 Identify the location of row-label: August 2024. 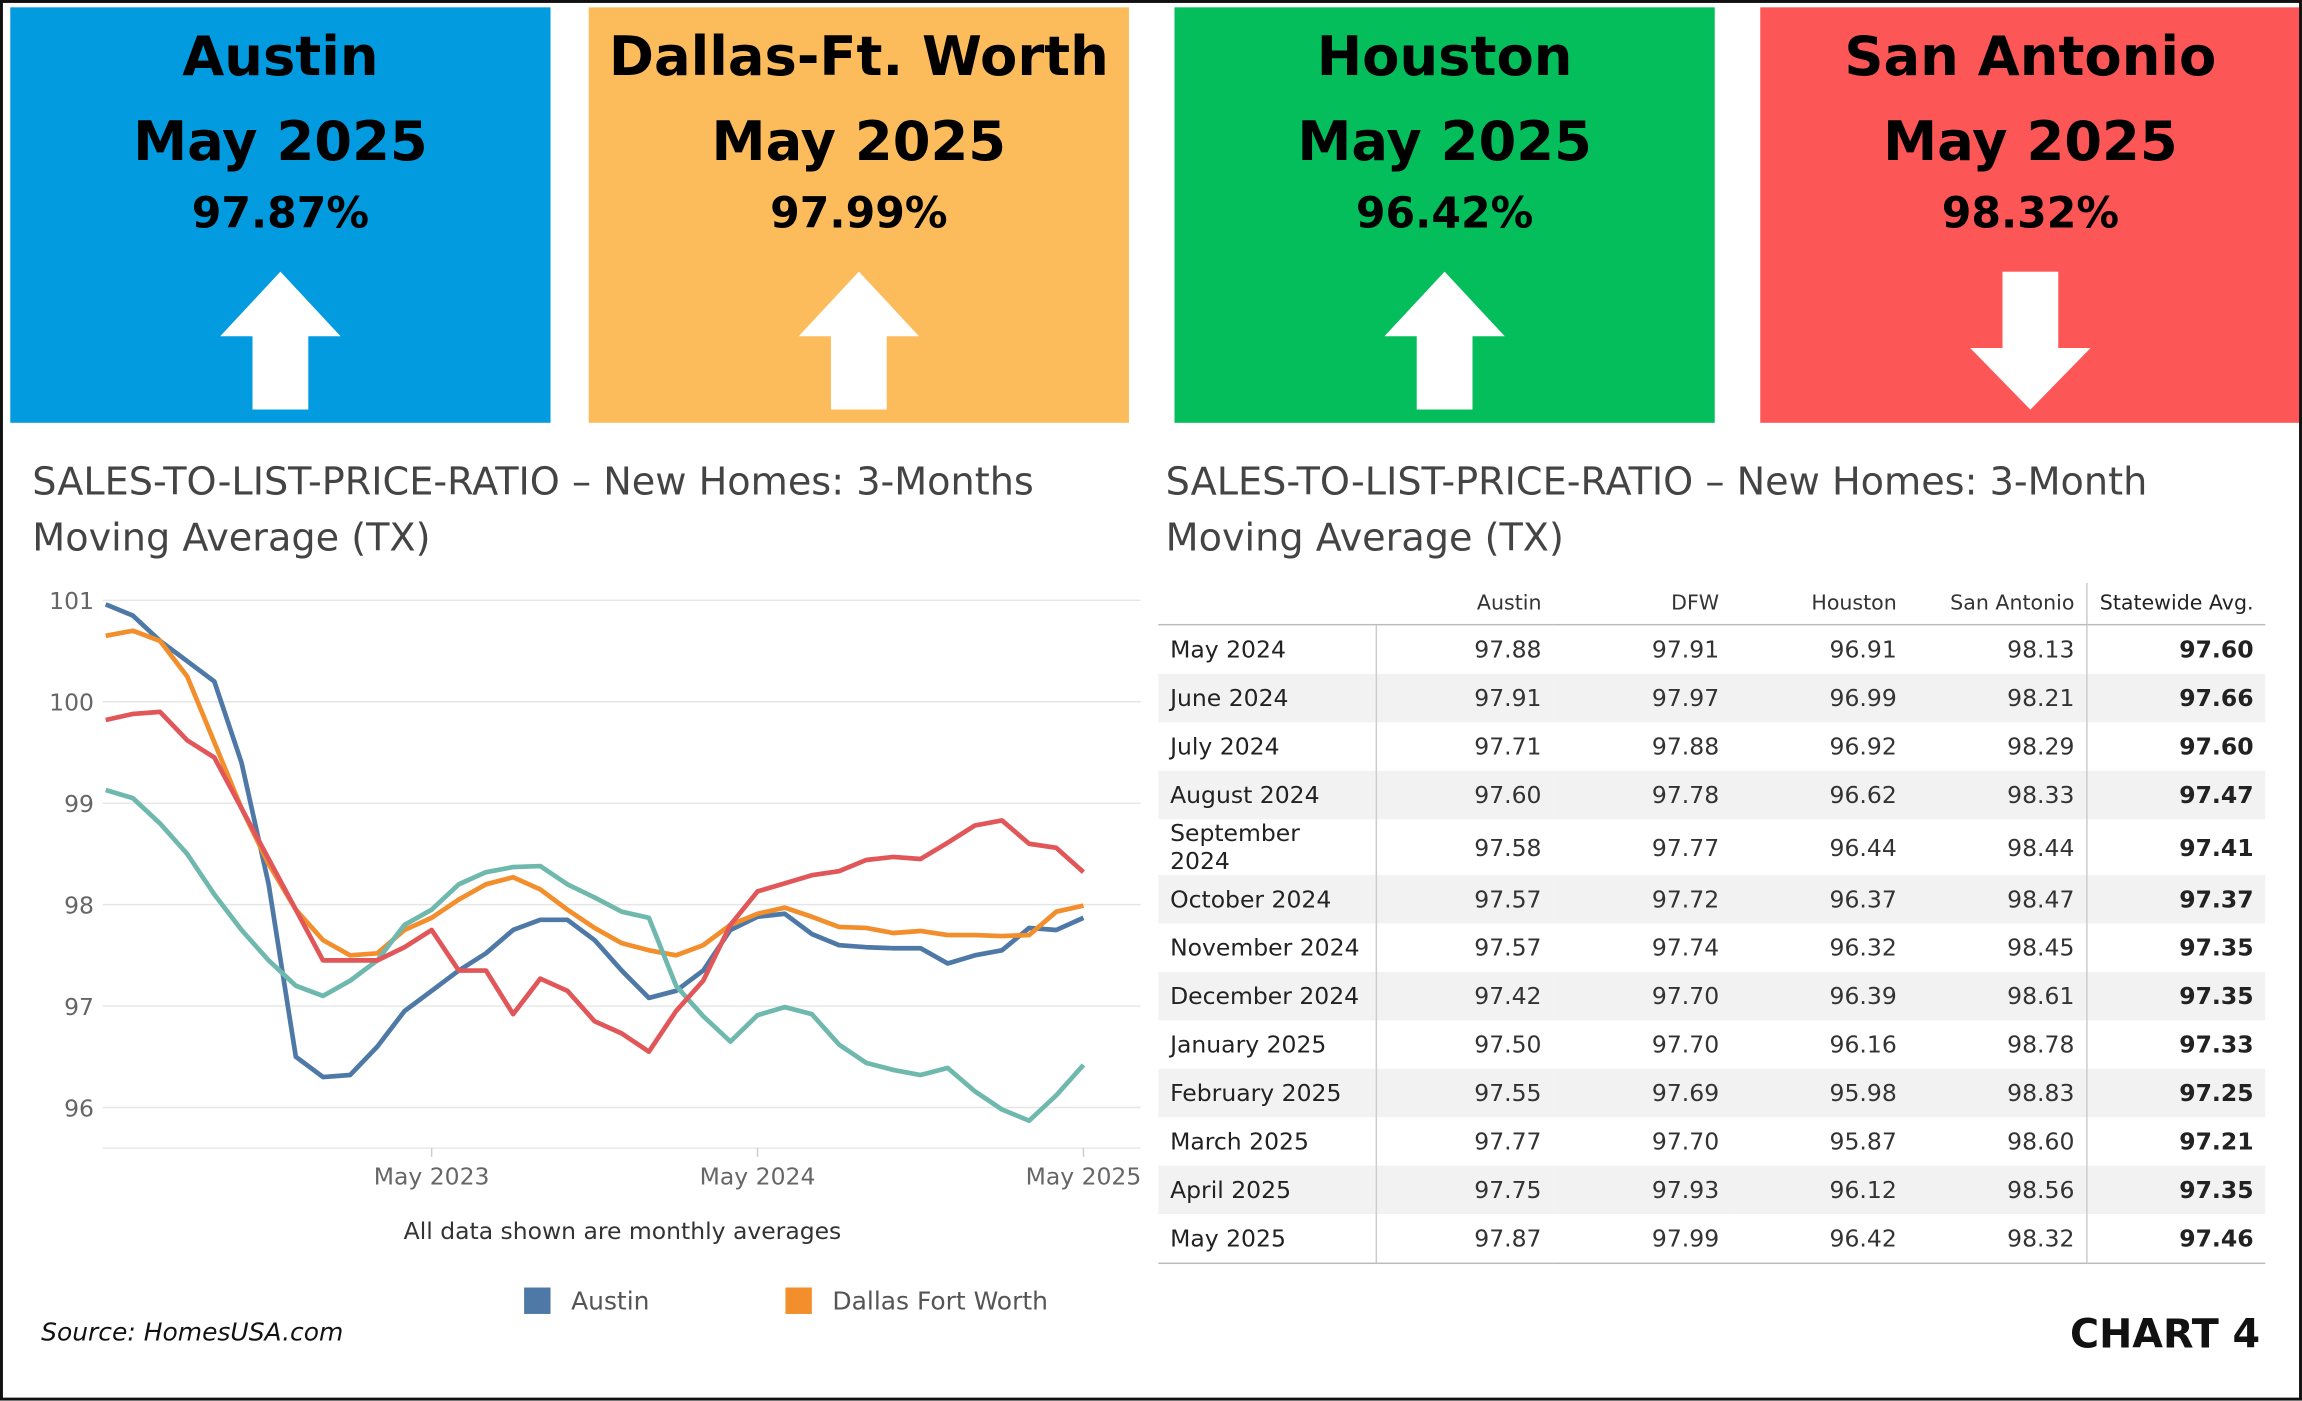
(1267, 795).